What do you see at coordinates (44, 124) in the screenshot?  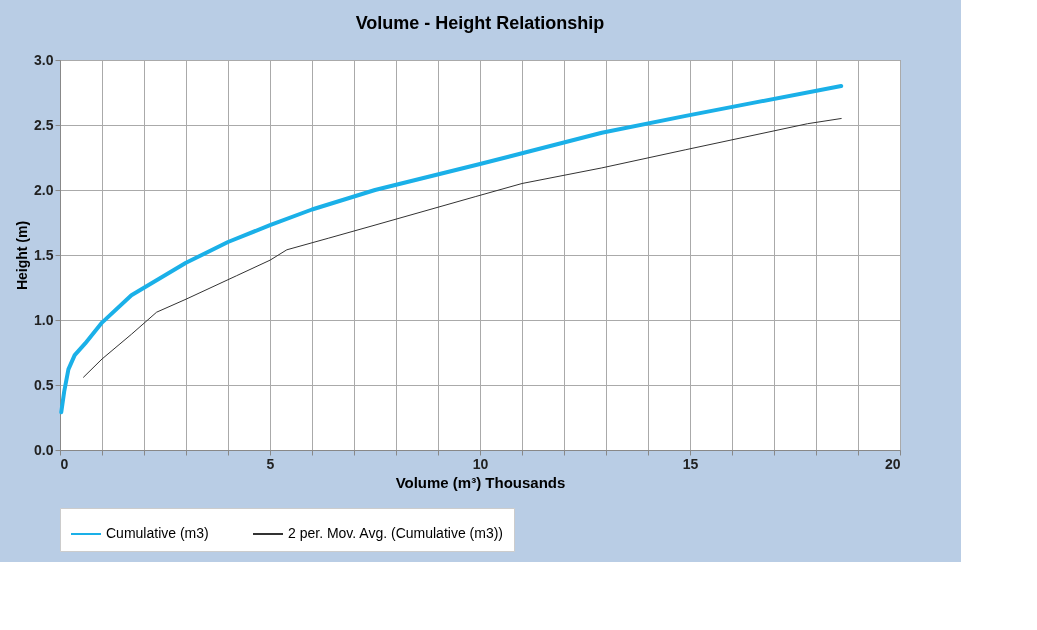 I see `y-tick-label: 2.5` at bounding box center [44, 124].